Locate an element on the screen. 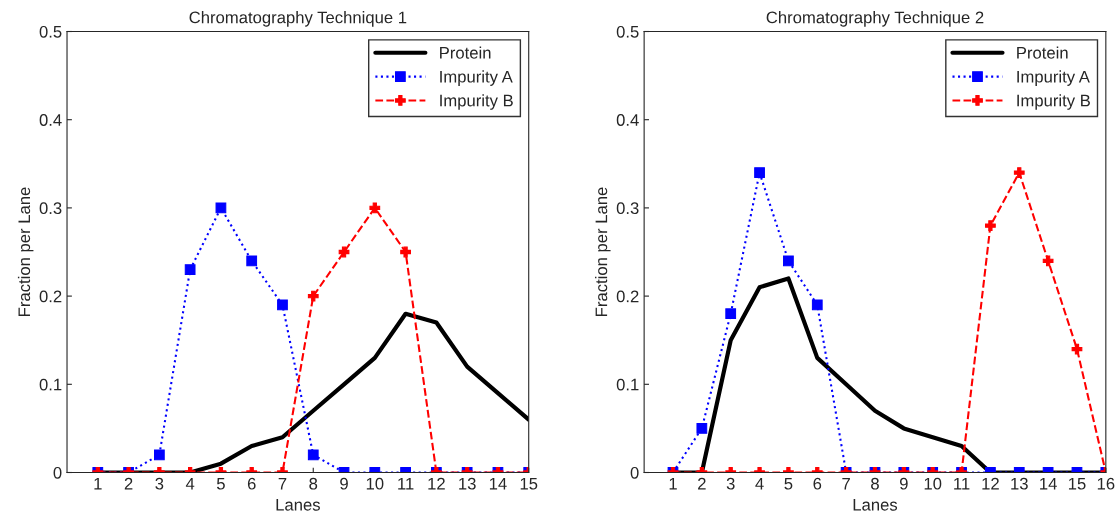  chart-title: Chromatography Technique 2 is located at coordinates (875, 19).